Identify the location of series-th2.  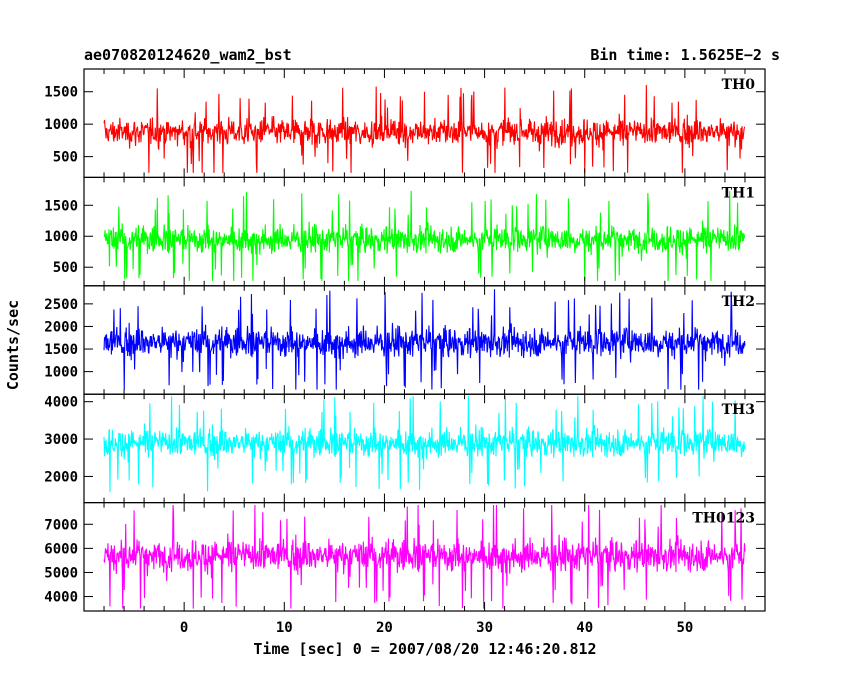
(424, 339).